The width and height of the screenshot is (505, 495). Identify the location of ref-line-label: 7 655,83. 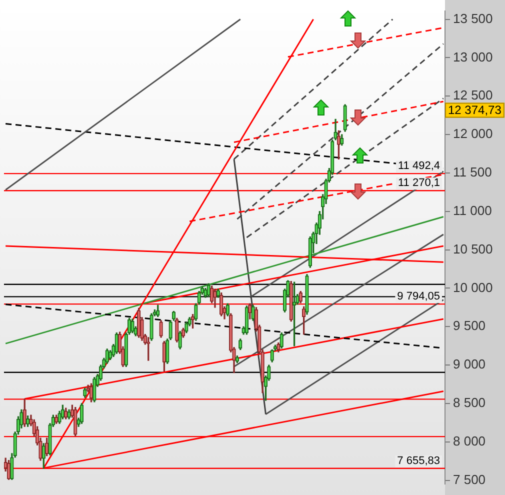
(418, 460).